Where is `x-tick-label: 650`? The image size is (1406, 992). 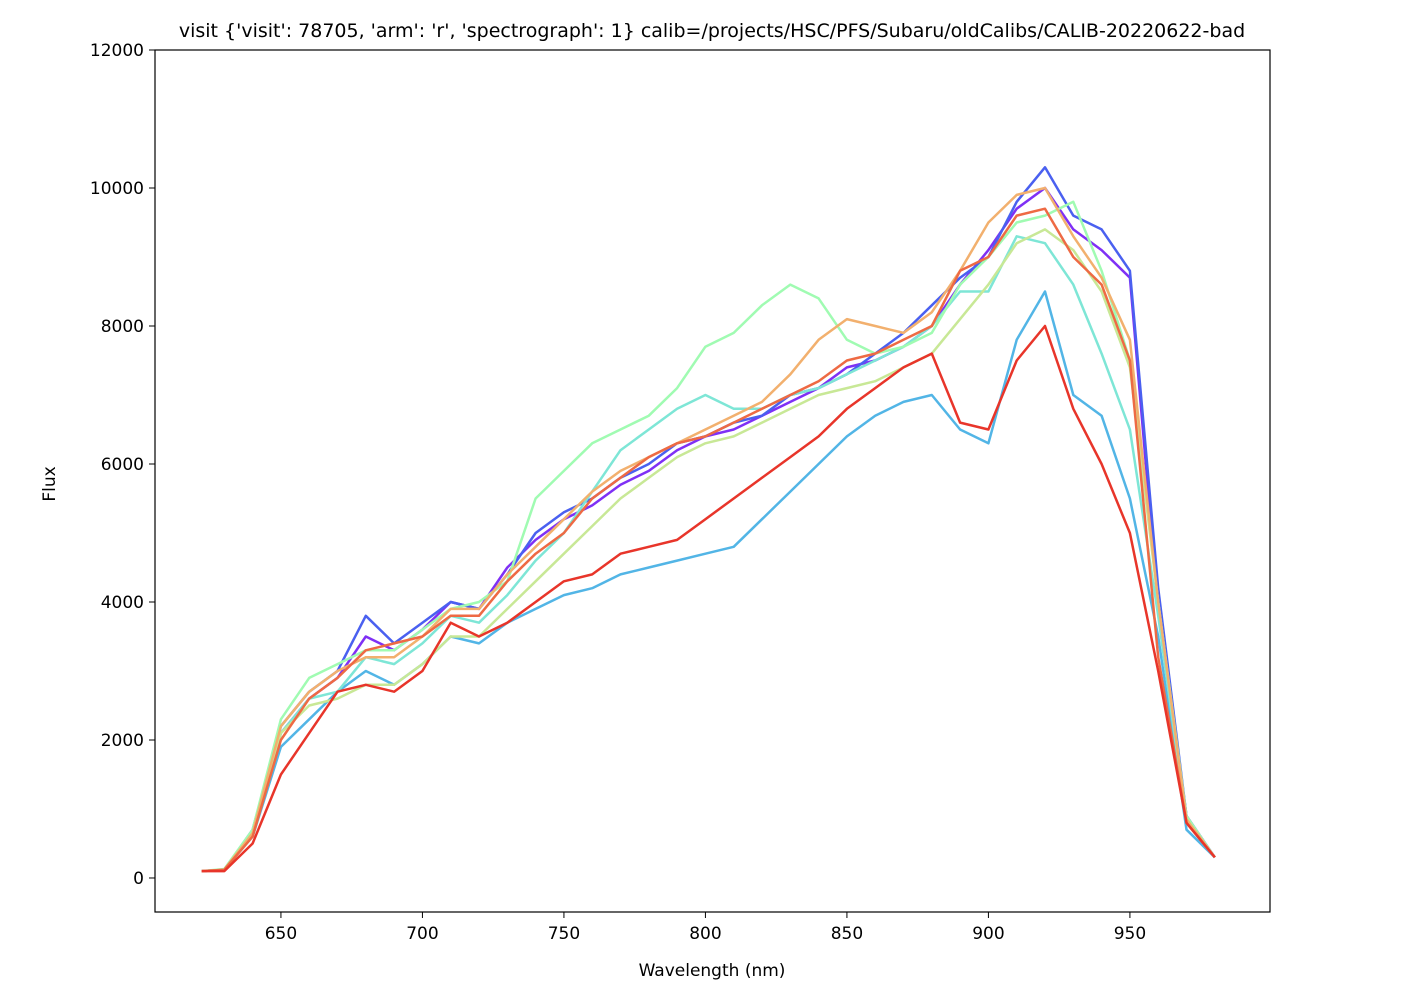 x-tick-label: 650 is located at coordinates (281, 934).